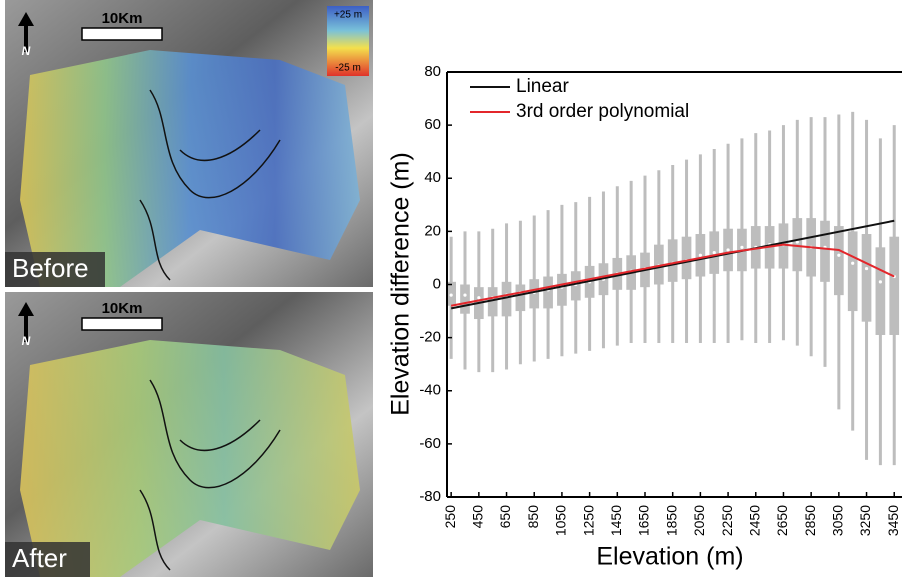 The width and height of the screenshot is (905, 582). I want to click on x-tick-label: 250, so click(450, 517).